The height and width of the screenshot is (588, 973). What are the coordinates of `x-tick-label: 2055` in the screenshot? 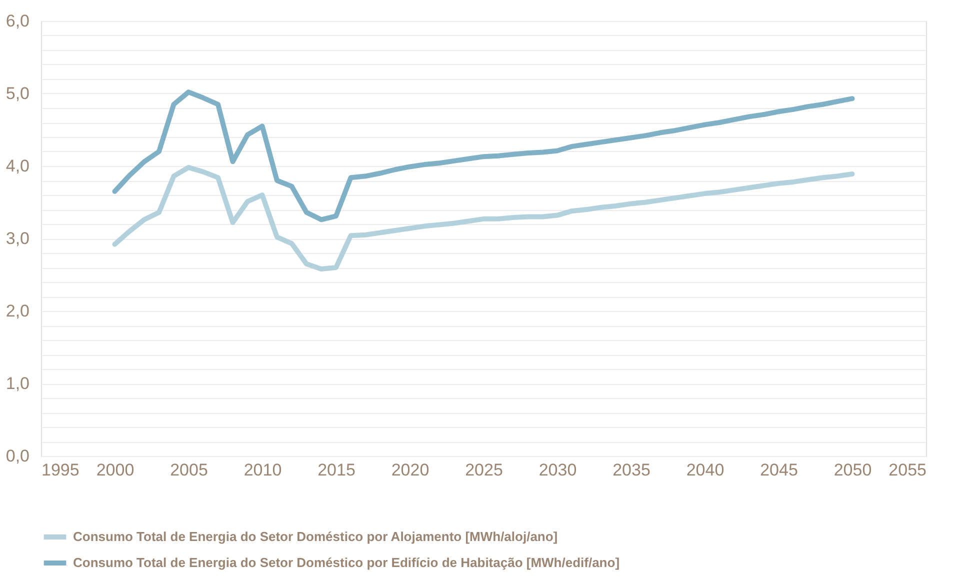 It's located at (907, 470).